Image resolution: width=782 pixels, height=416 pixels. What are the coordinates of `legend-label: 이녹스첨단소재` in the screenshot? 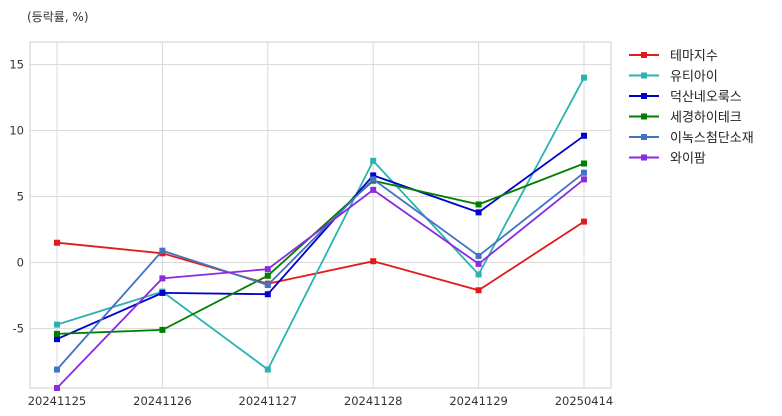 It's located at (712, 138).